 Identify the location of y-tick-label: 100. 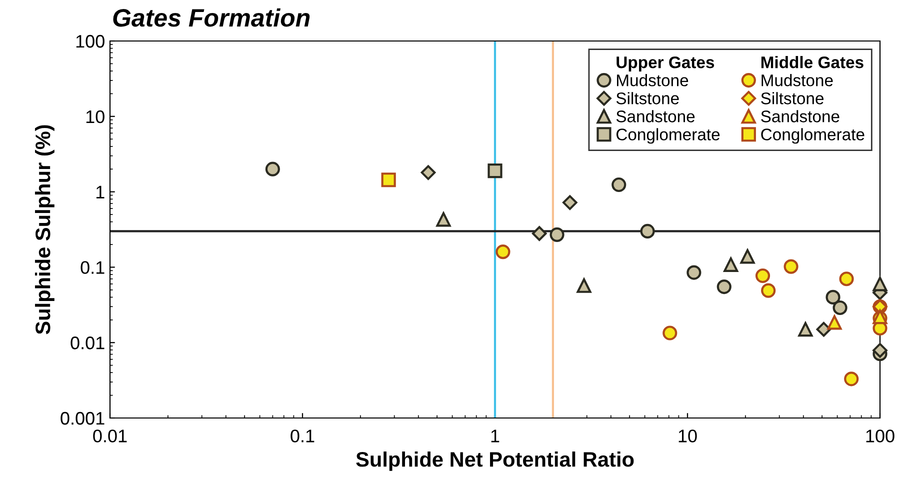
(90, 41).